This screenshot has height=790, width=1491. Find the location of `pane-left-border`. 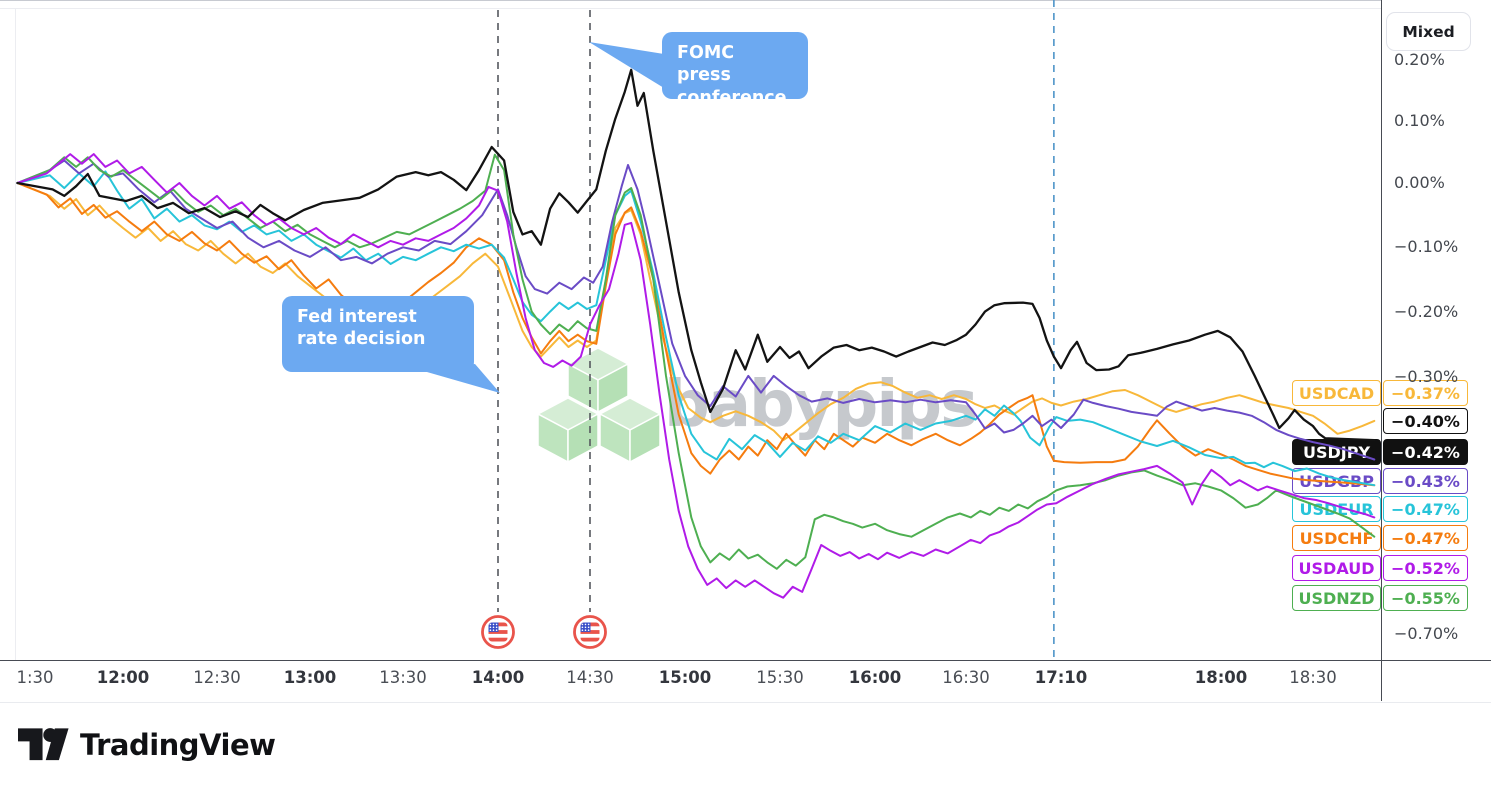

pane-left-border is located at coordinates (15, 334).